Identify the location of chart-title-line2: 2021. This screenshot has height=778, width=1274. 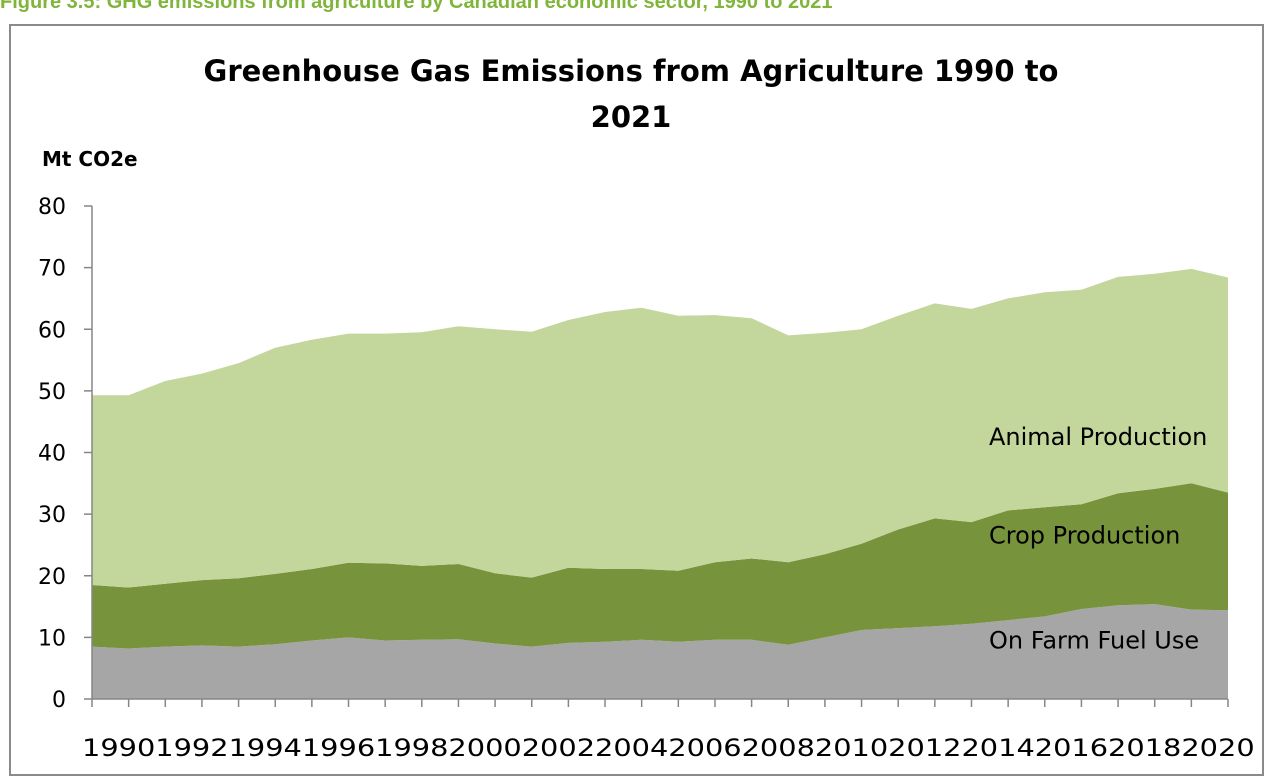
(631, 117).